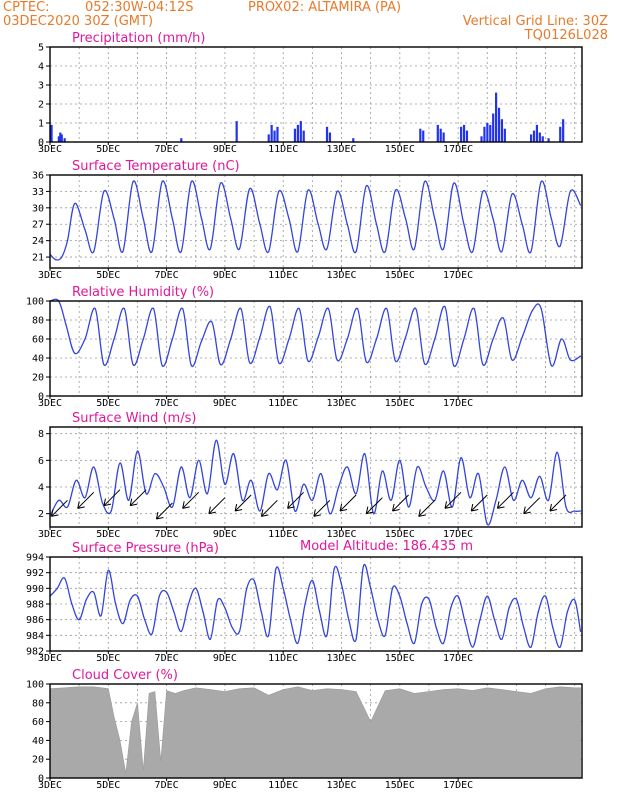 The height and width of the screenshot is (800, 618). What do you see at coordinates (138, 38) in the screenshot?
I see `panel-title: Precipitation (mm/h)` at bounding box center [138, 38].